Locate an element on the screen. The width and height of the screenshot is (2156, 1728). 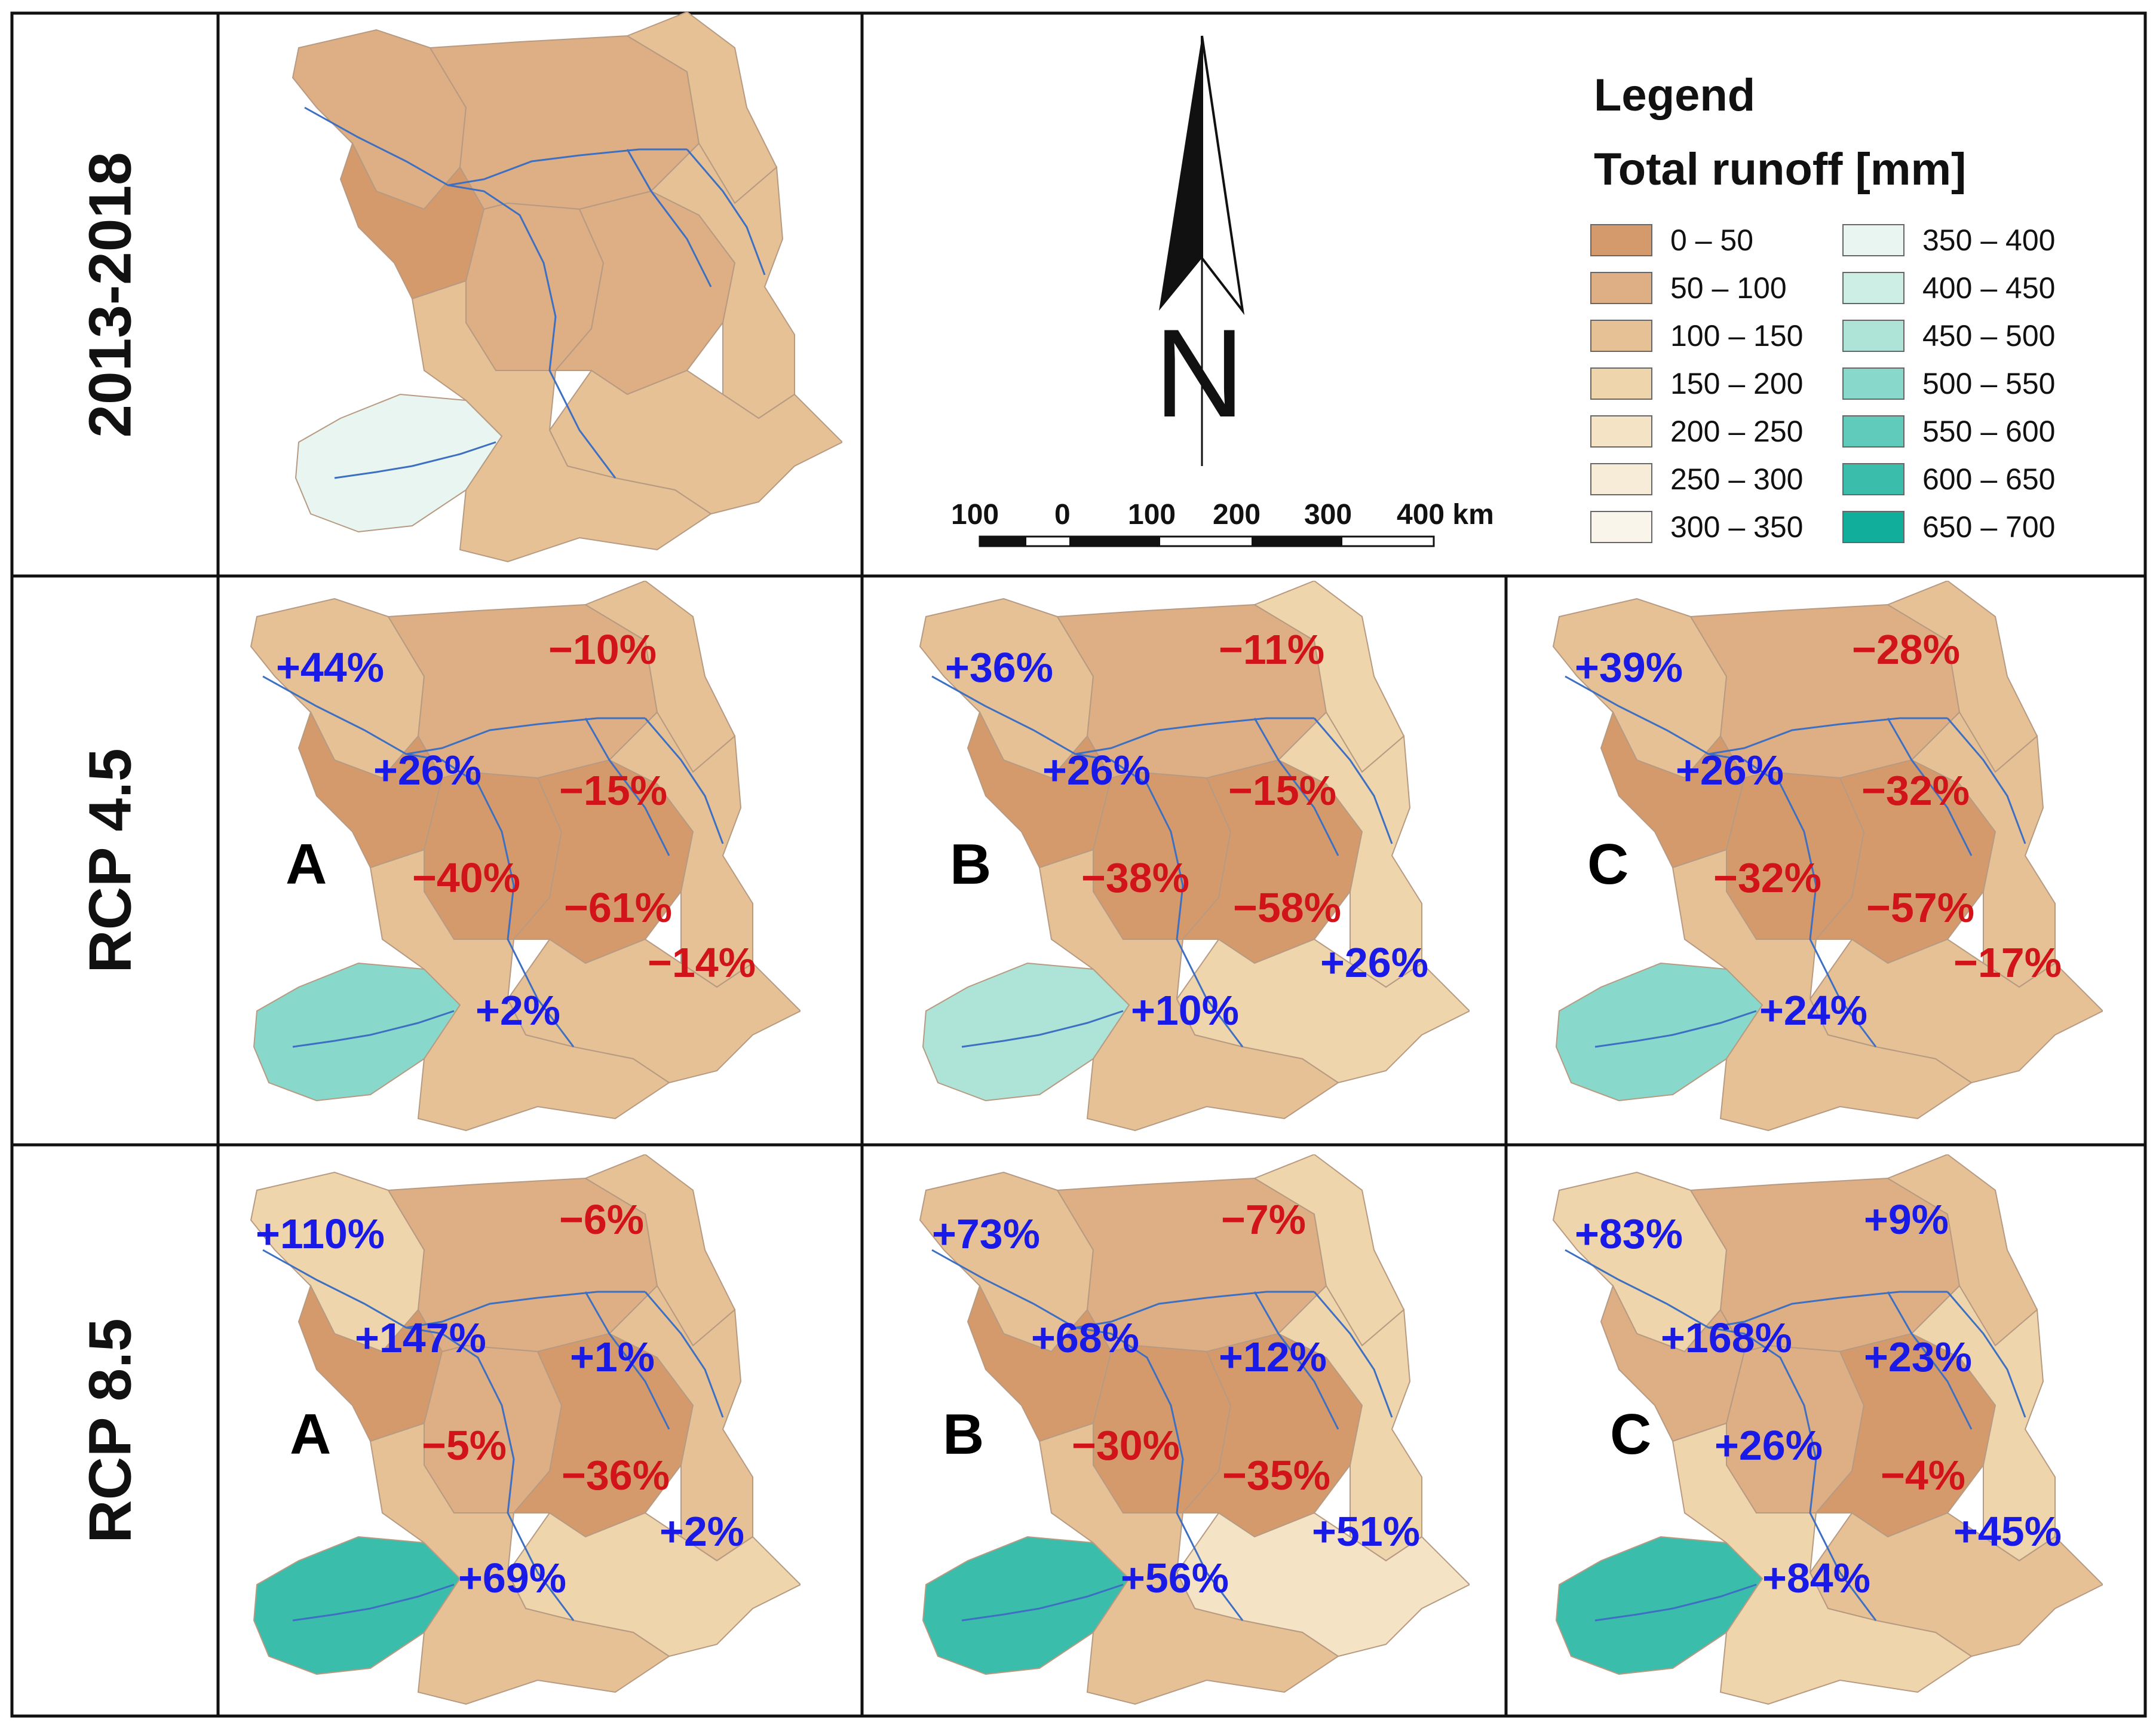
change-label: −17% is located at coordinates (2007, 962).